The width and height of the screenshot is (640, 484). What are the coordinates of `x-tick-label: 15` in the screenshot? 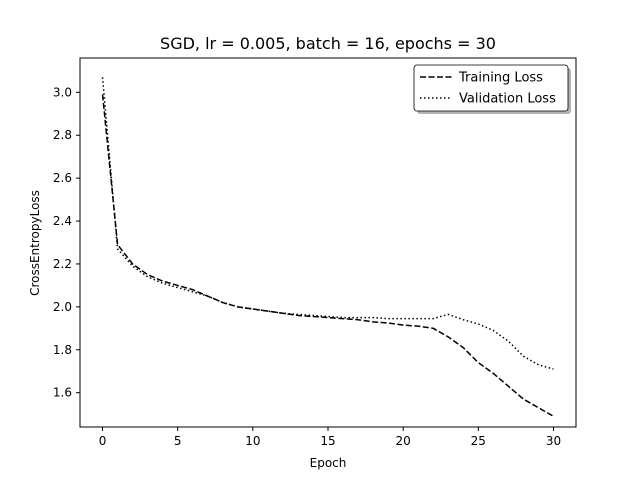 It's located at (327, 441).